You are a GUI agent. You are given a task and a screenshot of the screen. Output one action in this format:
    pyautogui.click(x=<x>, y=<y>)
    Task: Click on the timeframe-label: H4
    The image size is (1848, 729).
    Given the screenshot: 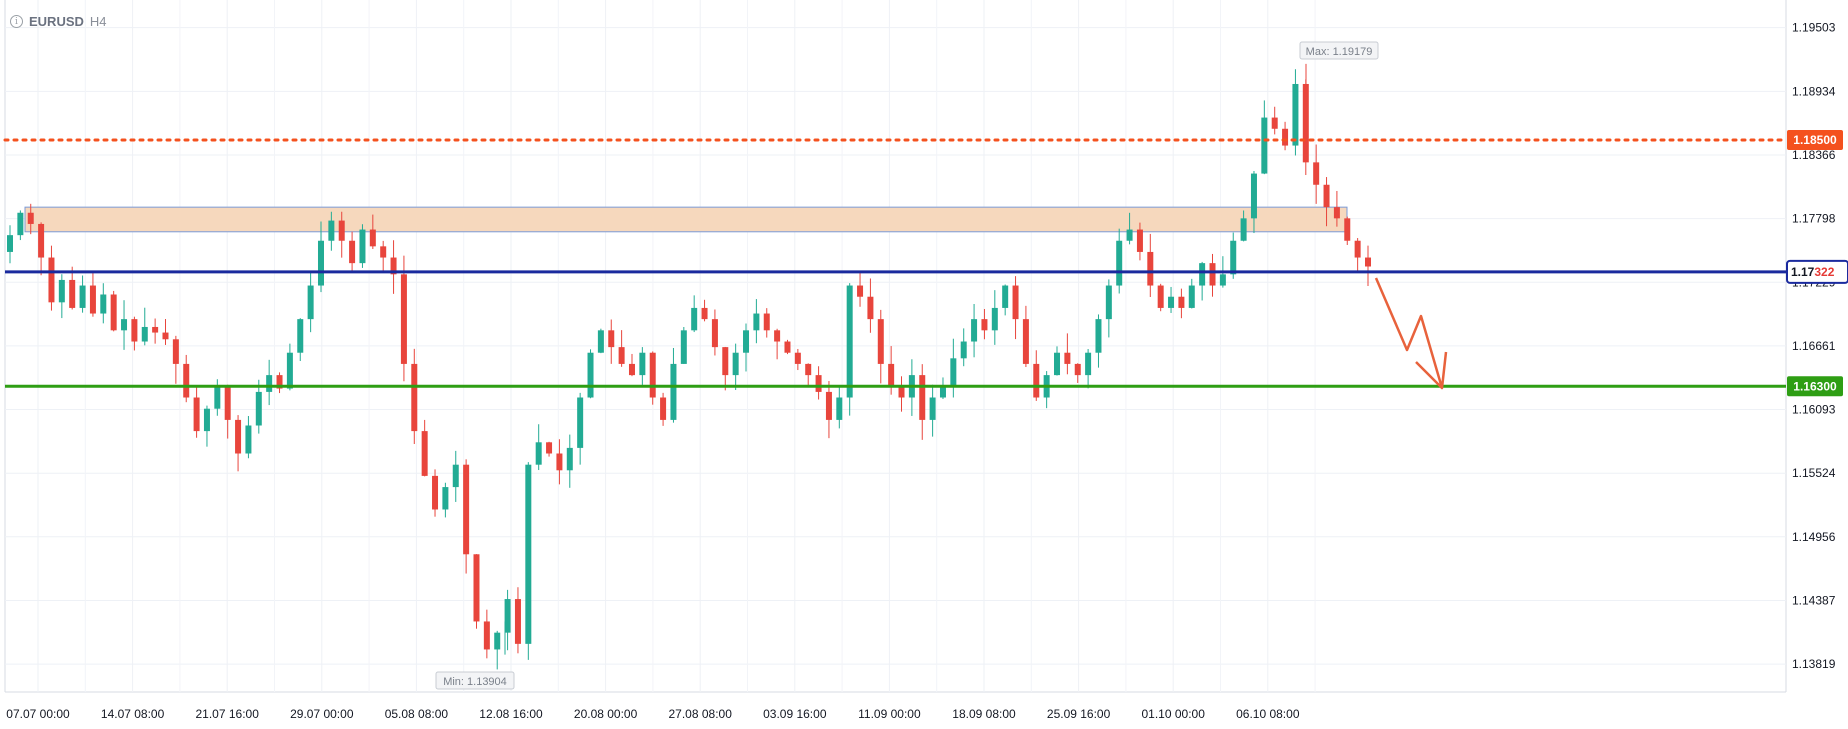 What is the action you would take?
    pyautogui.click(x=98, y=21)
    